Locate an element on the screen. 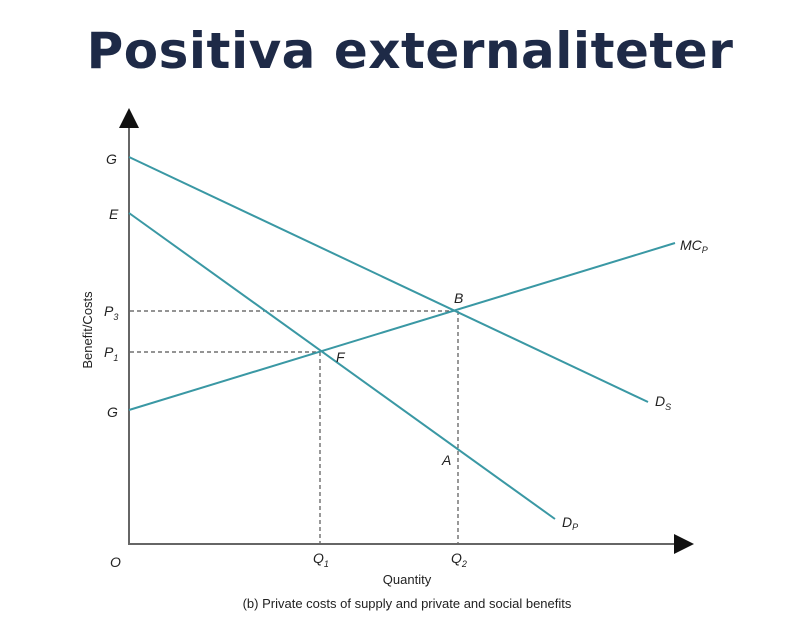 This screenshot has width=792, height=642. origin-label: O is located at coordinates (115, 562).